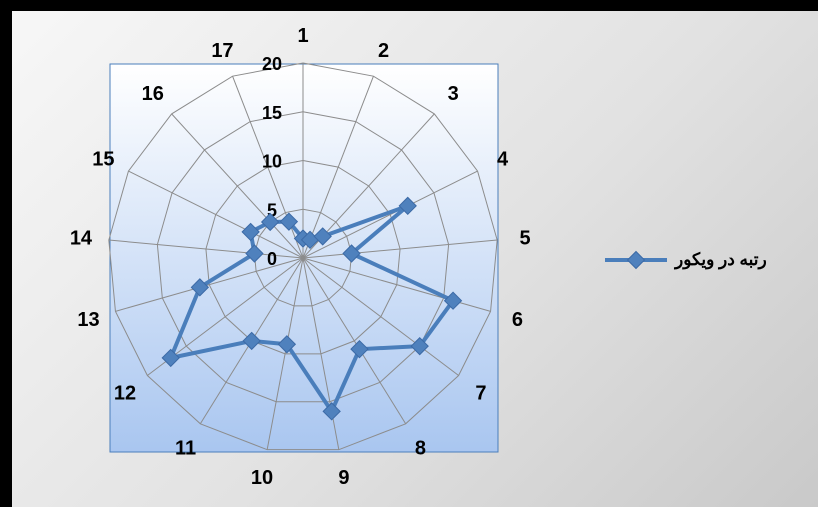  What do you see at coordinates (721, 259) in the screenshot?
I see `legend-label: رتبه در ویکور` at bounding box center [721, 259].